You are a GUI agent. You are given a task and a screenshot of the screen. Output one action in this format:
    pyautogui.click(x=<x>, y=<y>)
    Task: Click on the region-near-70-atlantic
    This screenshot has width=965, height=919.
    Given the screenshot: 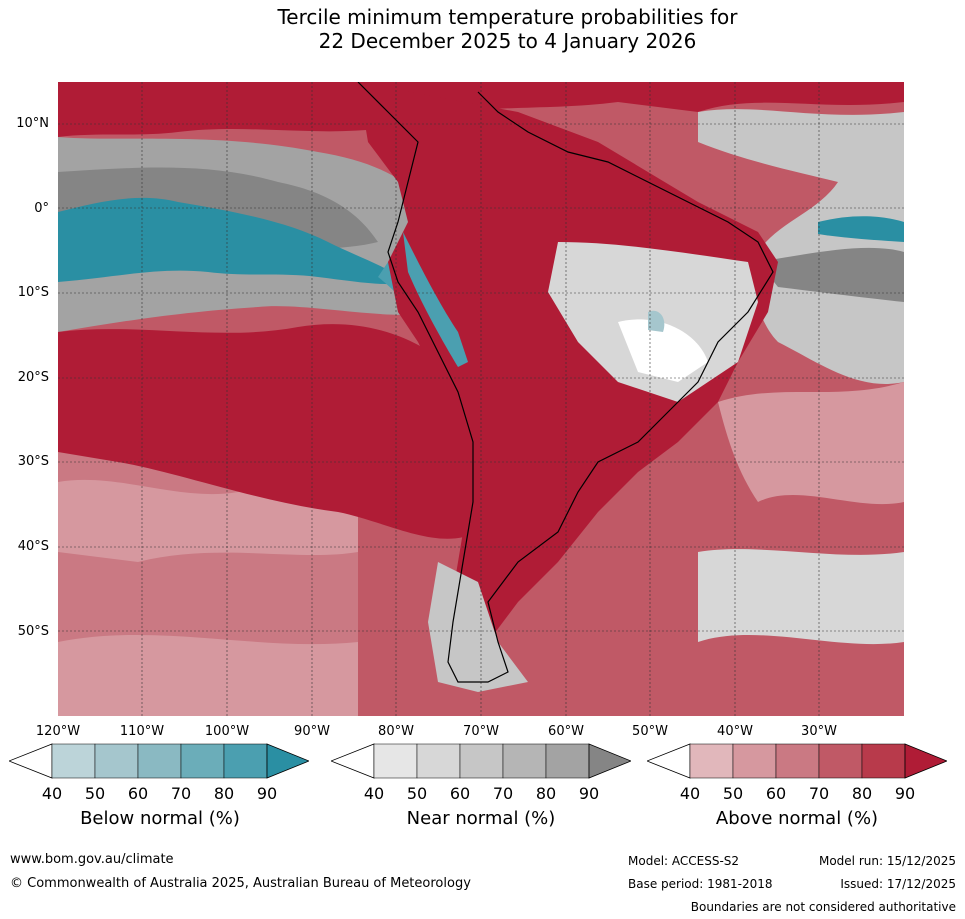 What is the action you would take?
    pyautogui.click(x=801, y=246)
    